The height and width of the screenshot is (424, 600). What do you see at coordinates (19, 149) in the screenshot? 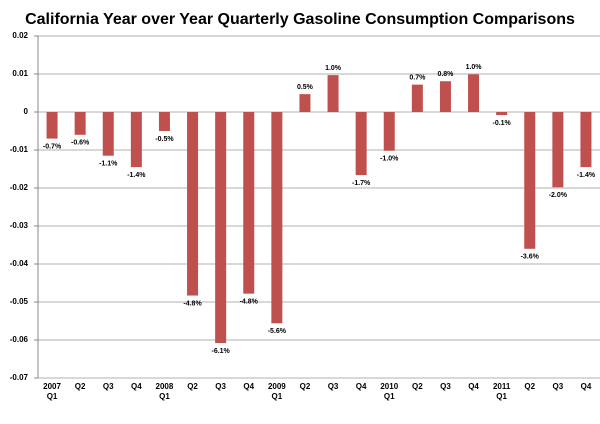
I see `y-tick-label: -0.01` at bounding box center [19, 149].